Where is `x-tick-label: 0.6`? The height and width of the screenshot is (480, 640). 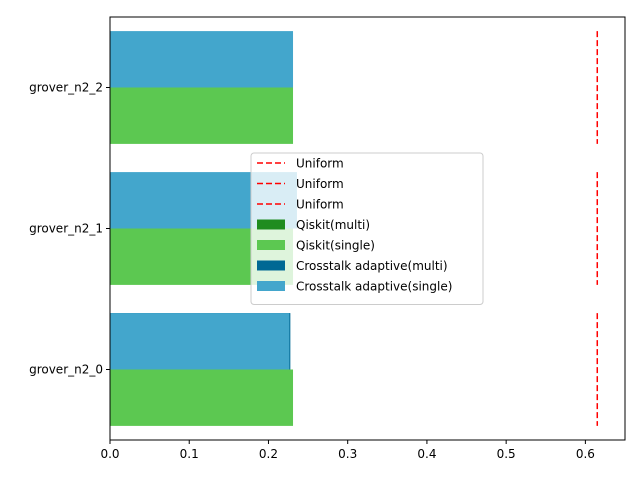
x-tick-label: 0.6 is located at coordinates (585, 454).